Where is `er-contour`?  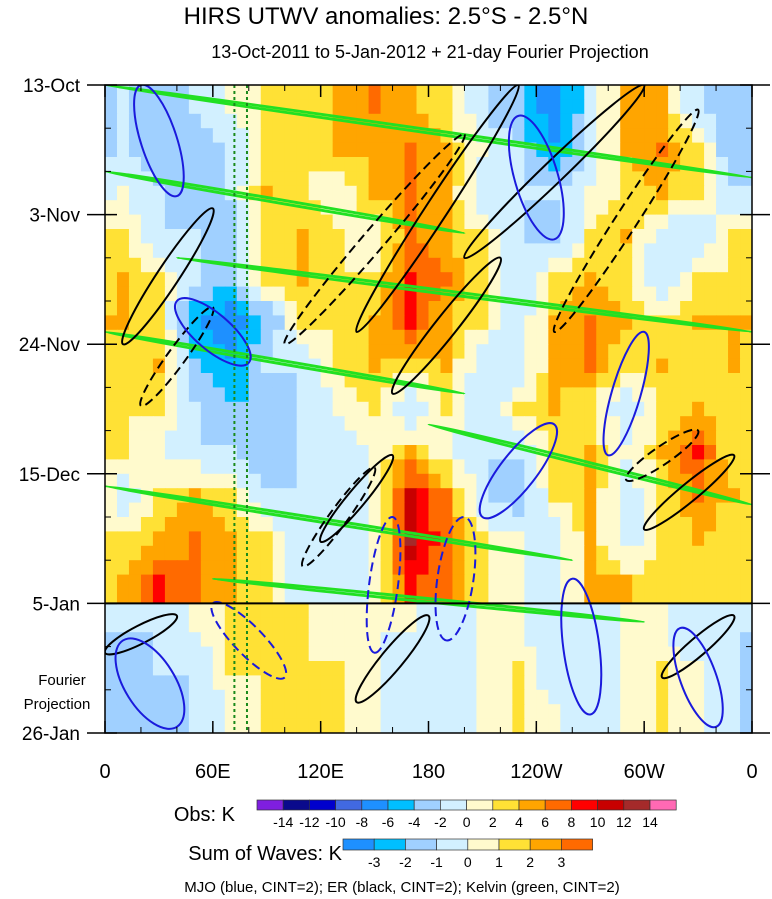 er-contour is located at coordinates (392, 659).